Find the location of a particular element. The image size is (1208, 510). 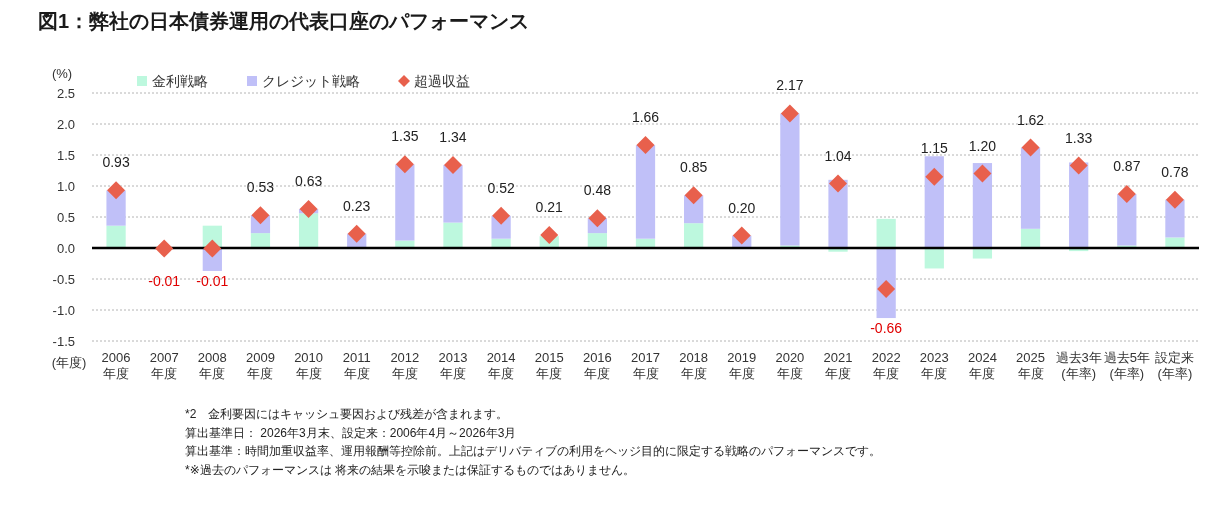

x-tick-label: 2023 年度 is located at coordinates (934, 365).